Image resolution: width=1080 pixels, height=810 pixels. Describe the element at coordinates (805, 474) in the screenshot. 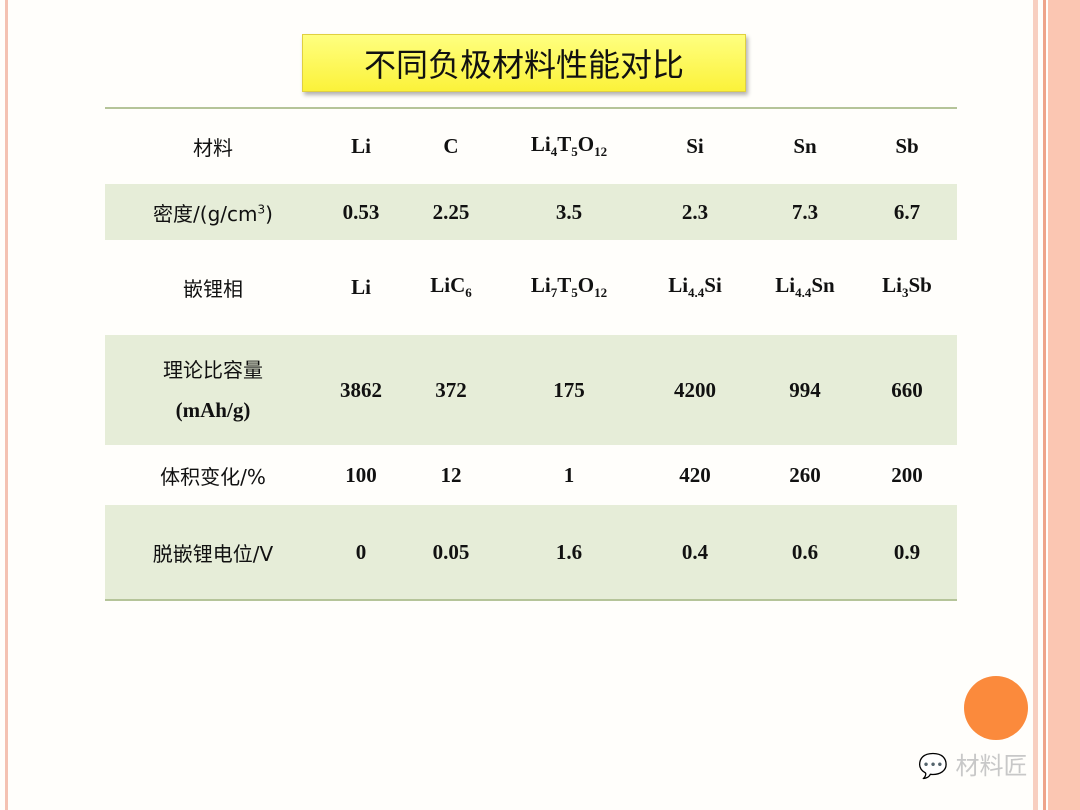

I see `cell: 260` at that location.